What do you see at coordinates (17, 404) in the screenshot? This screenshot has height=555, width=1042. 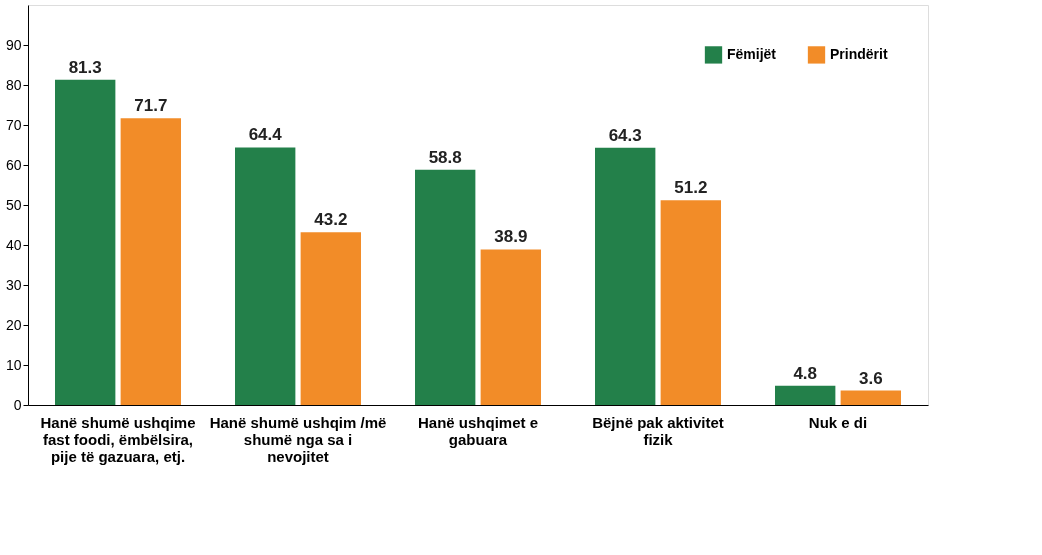 I see `y-tick-label: 0` at bounding box center [17, 404].